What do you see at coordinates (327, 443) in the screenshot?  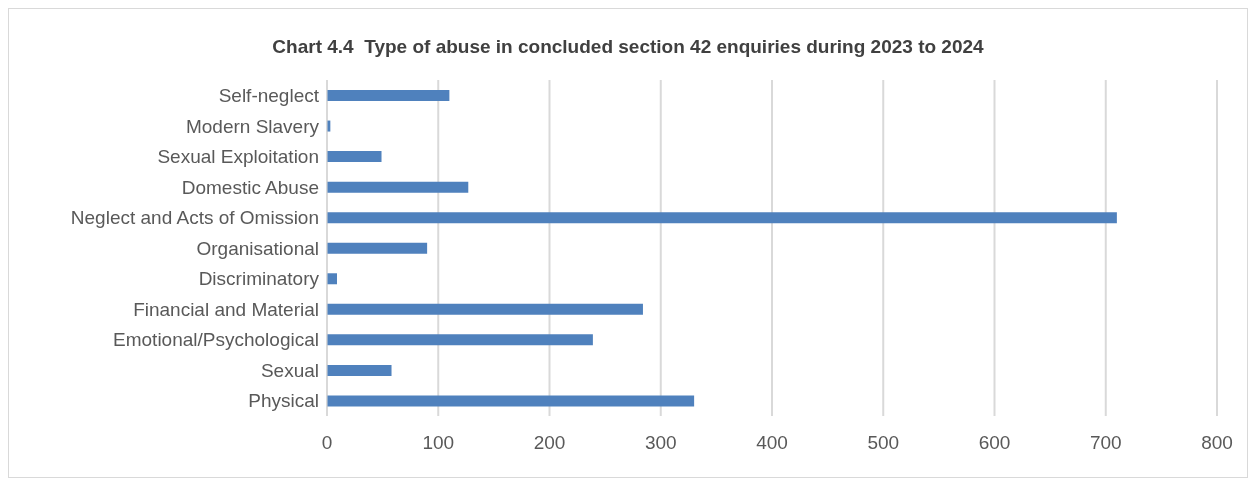 I see `x-tick-label: 0` at bounding box center [327, 443].